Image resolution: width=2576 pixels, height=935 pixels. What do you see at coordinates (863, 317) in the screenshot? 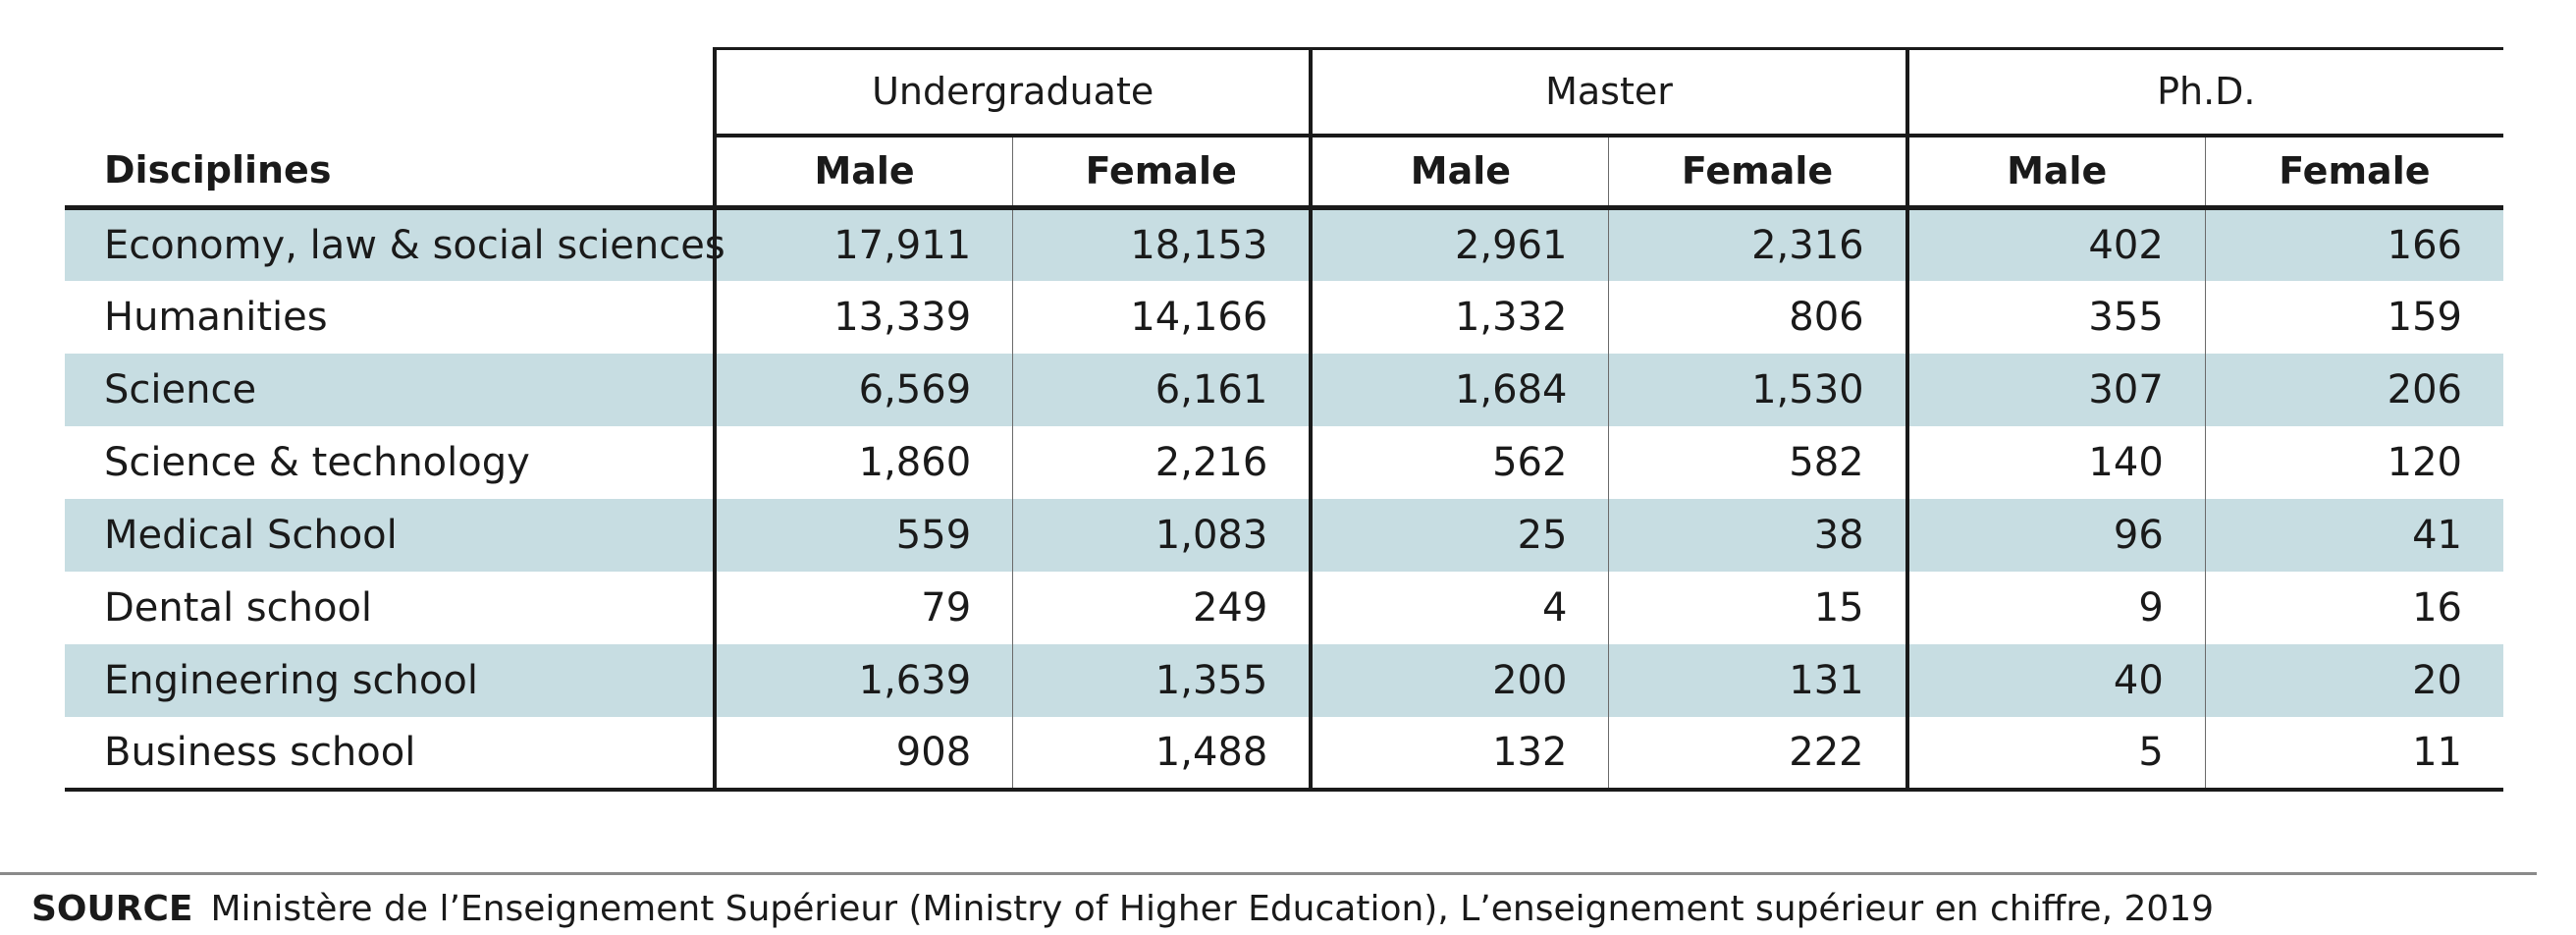
I see `value-cell-undergraduate-male: 13,339` at bounding box center [863, 317].